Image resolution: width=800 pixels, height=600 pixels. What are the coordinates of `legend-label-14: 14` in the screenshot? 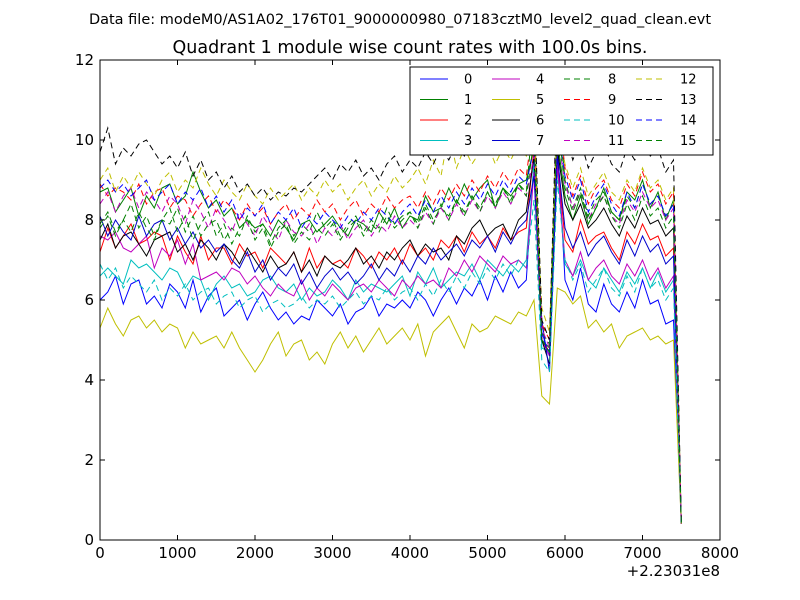 It's located at (688, 121).